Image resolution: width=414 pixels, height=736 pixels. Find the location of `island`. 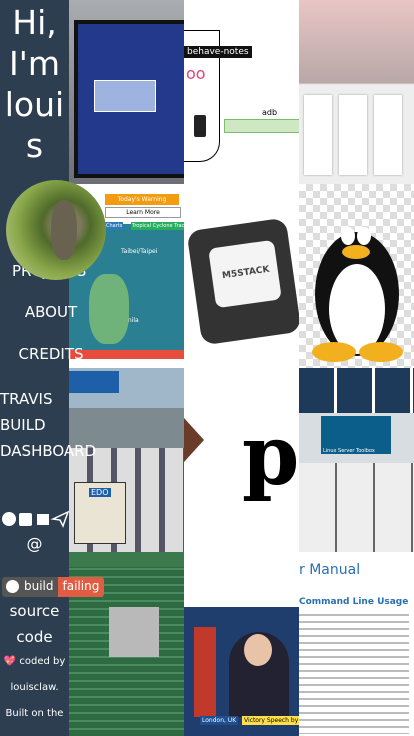

island is located at coordinates (109, 309).